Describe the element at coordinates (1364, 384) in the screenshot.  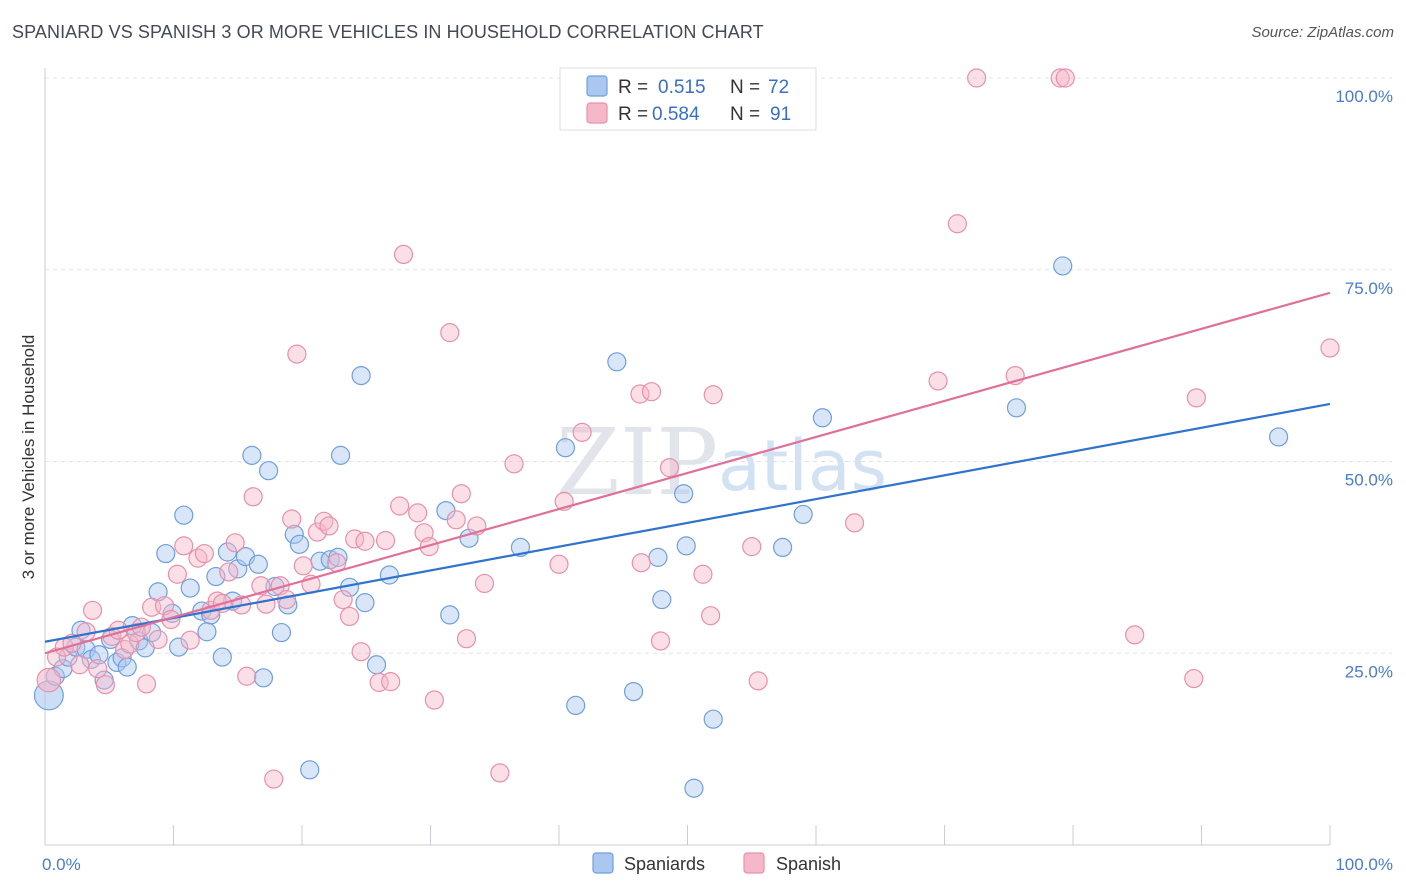
I see `y-tick-labels: 25.0% 50.0% 75.0% 100.0%` at that location.